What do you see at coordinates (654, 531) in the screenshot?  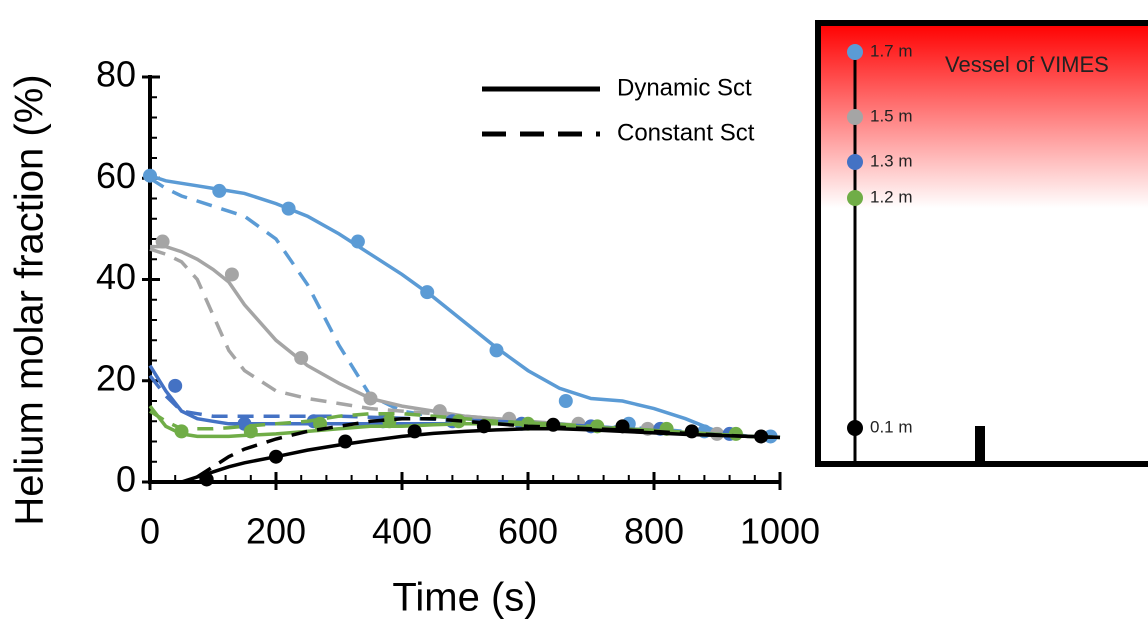 I see `x-tick-label: 800` at bounding box center [654, 531].